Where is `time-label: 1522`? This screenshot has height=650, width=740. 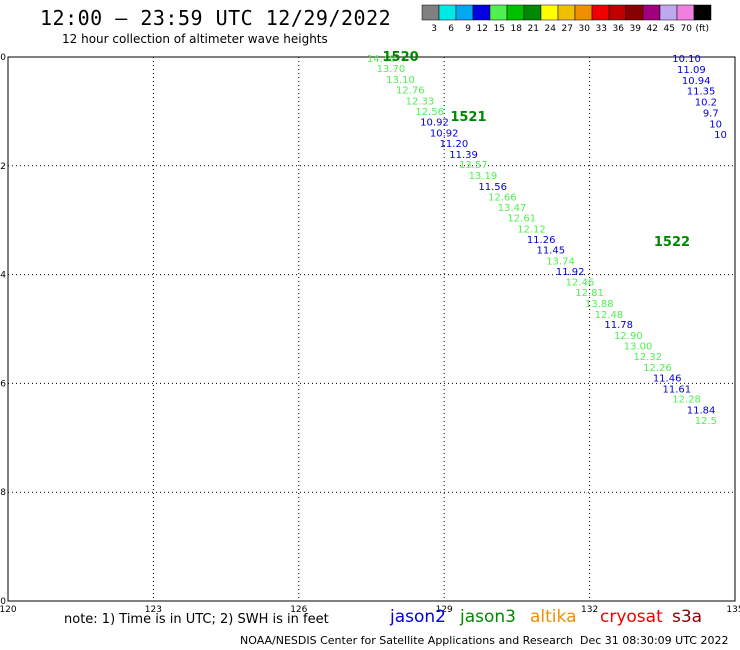
time-label: 1522 is located at coordinates (672, 242).